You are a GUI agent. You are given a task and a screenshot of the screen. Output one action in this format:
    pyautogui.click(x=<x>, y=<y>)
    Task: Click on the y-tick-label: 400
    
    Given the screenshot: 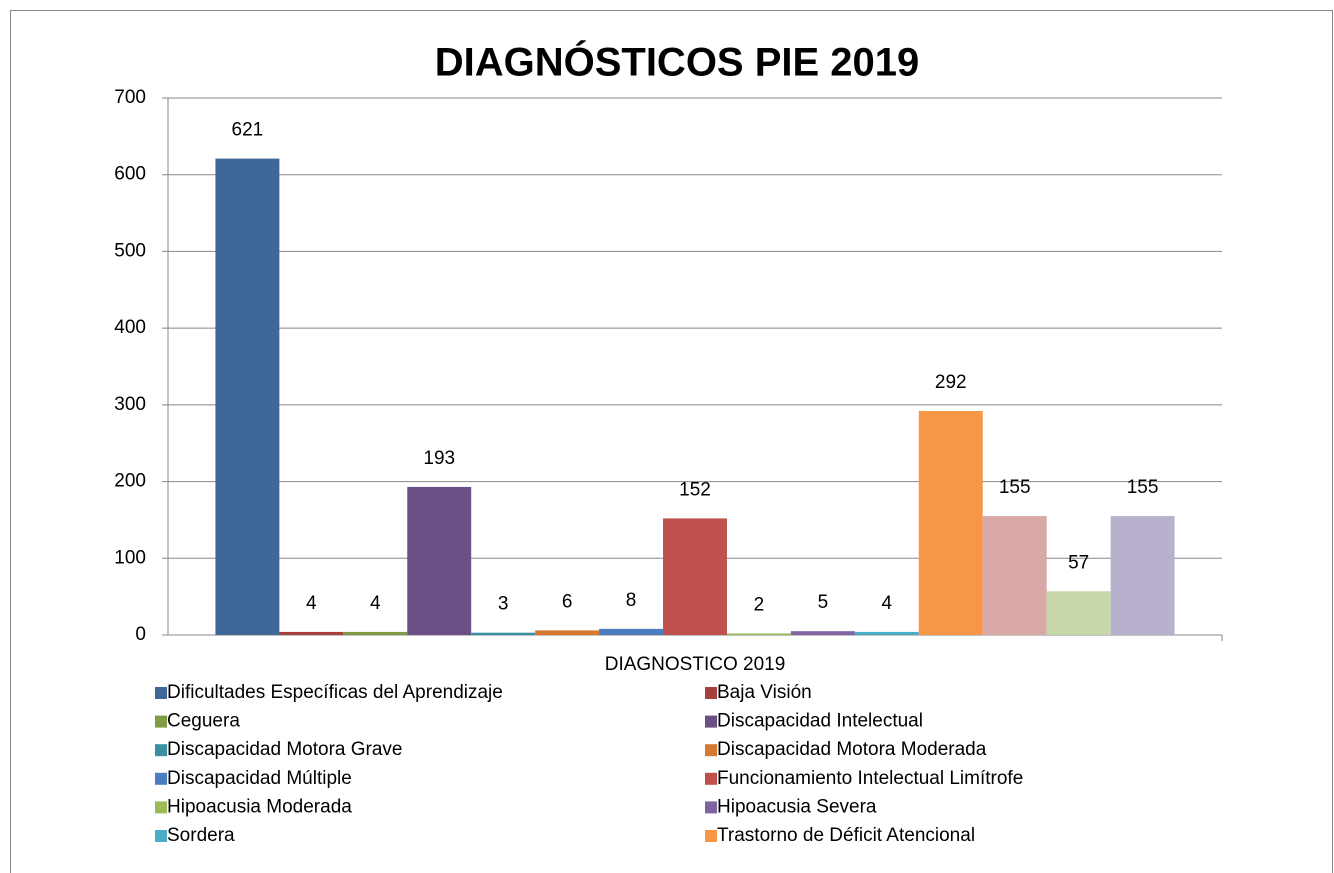 What is the action you would take?
    pyautogui.click(x=130, y=327)
    